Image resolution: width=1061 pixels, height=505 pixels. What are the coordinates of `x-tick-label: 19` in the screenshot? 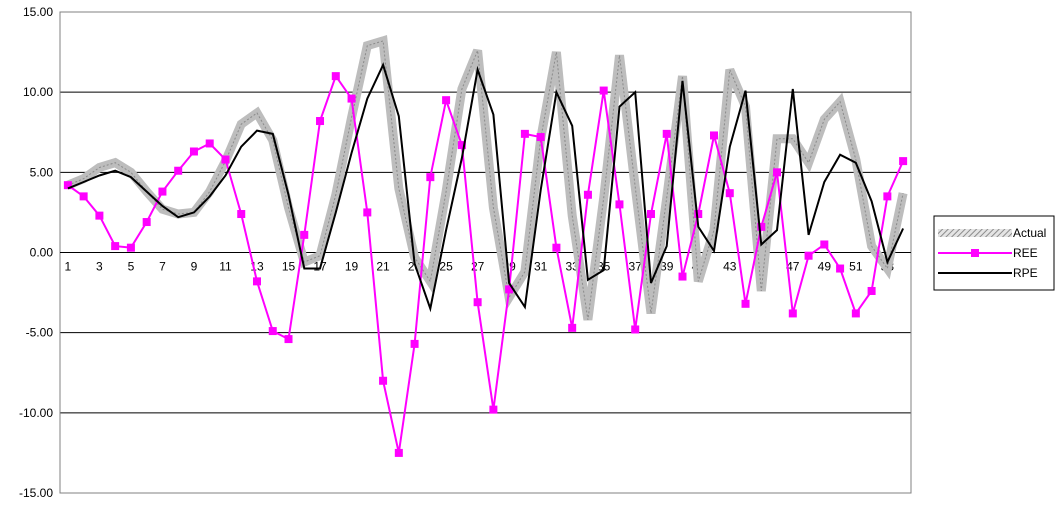 It's located at (352, 267).